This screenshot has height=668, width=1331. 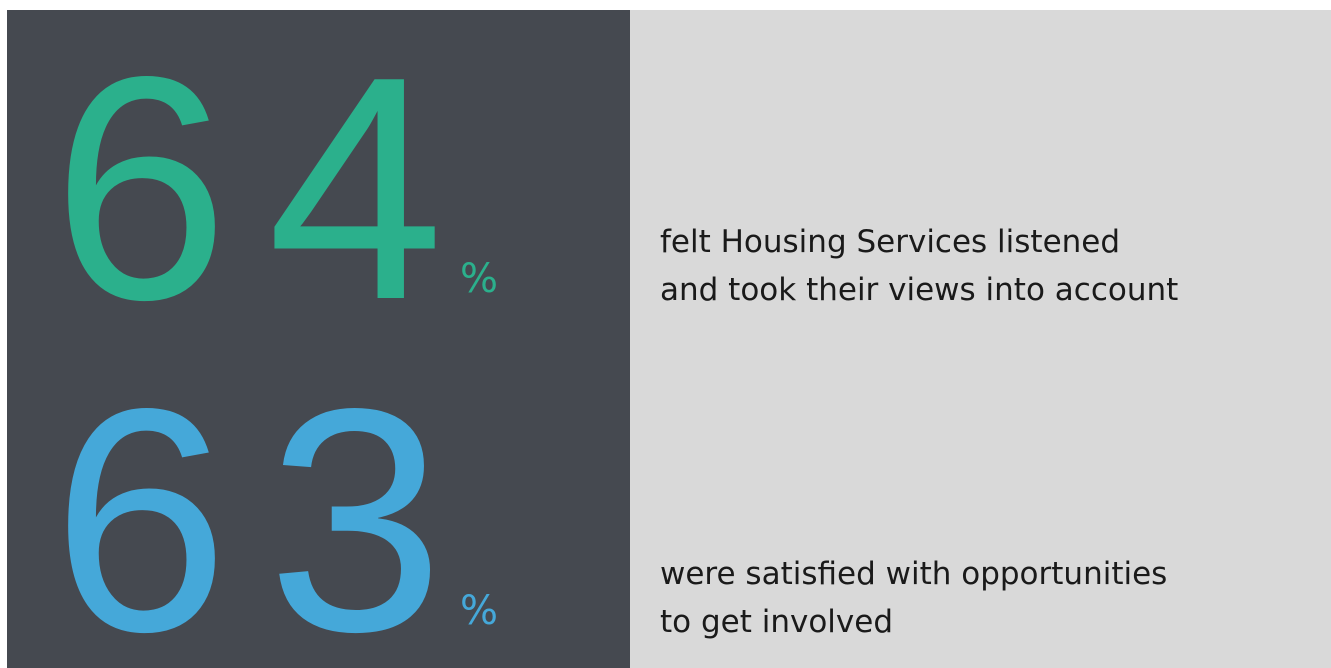 I want to click on stat-description: to get involved, so click(x=776, y=622).